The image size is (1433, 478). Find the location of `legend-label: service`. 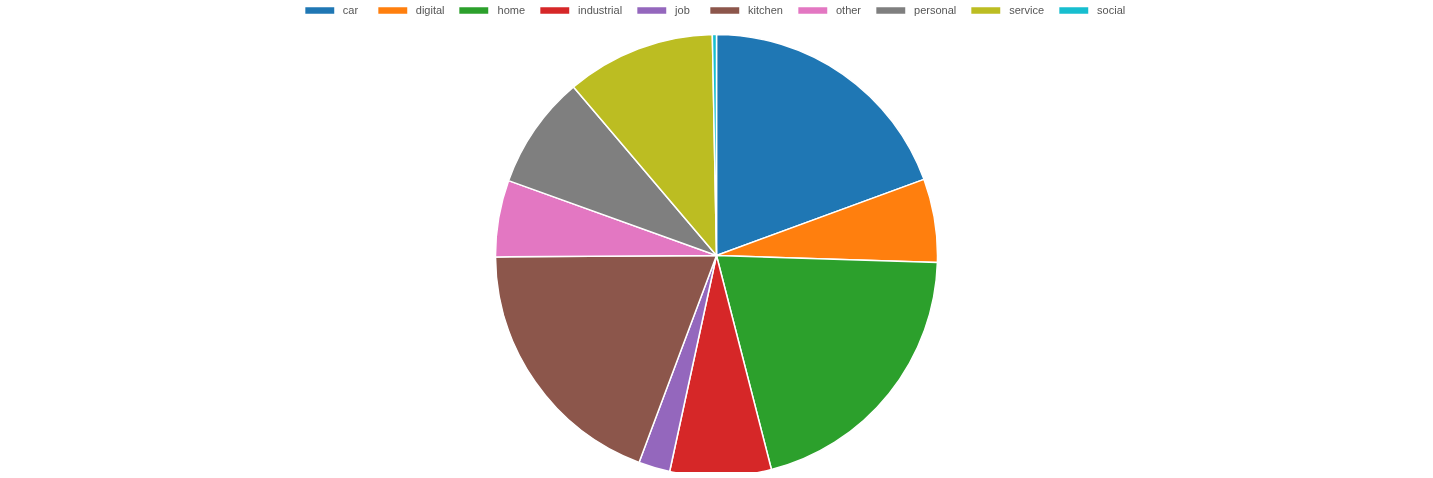

legend-label: service is located at coordinates (1027, 10).